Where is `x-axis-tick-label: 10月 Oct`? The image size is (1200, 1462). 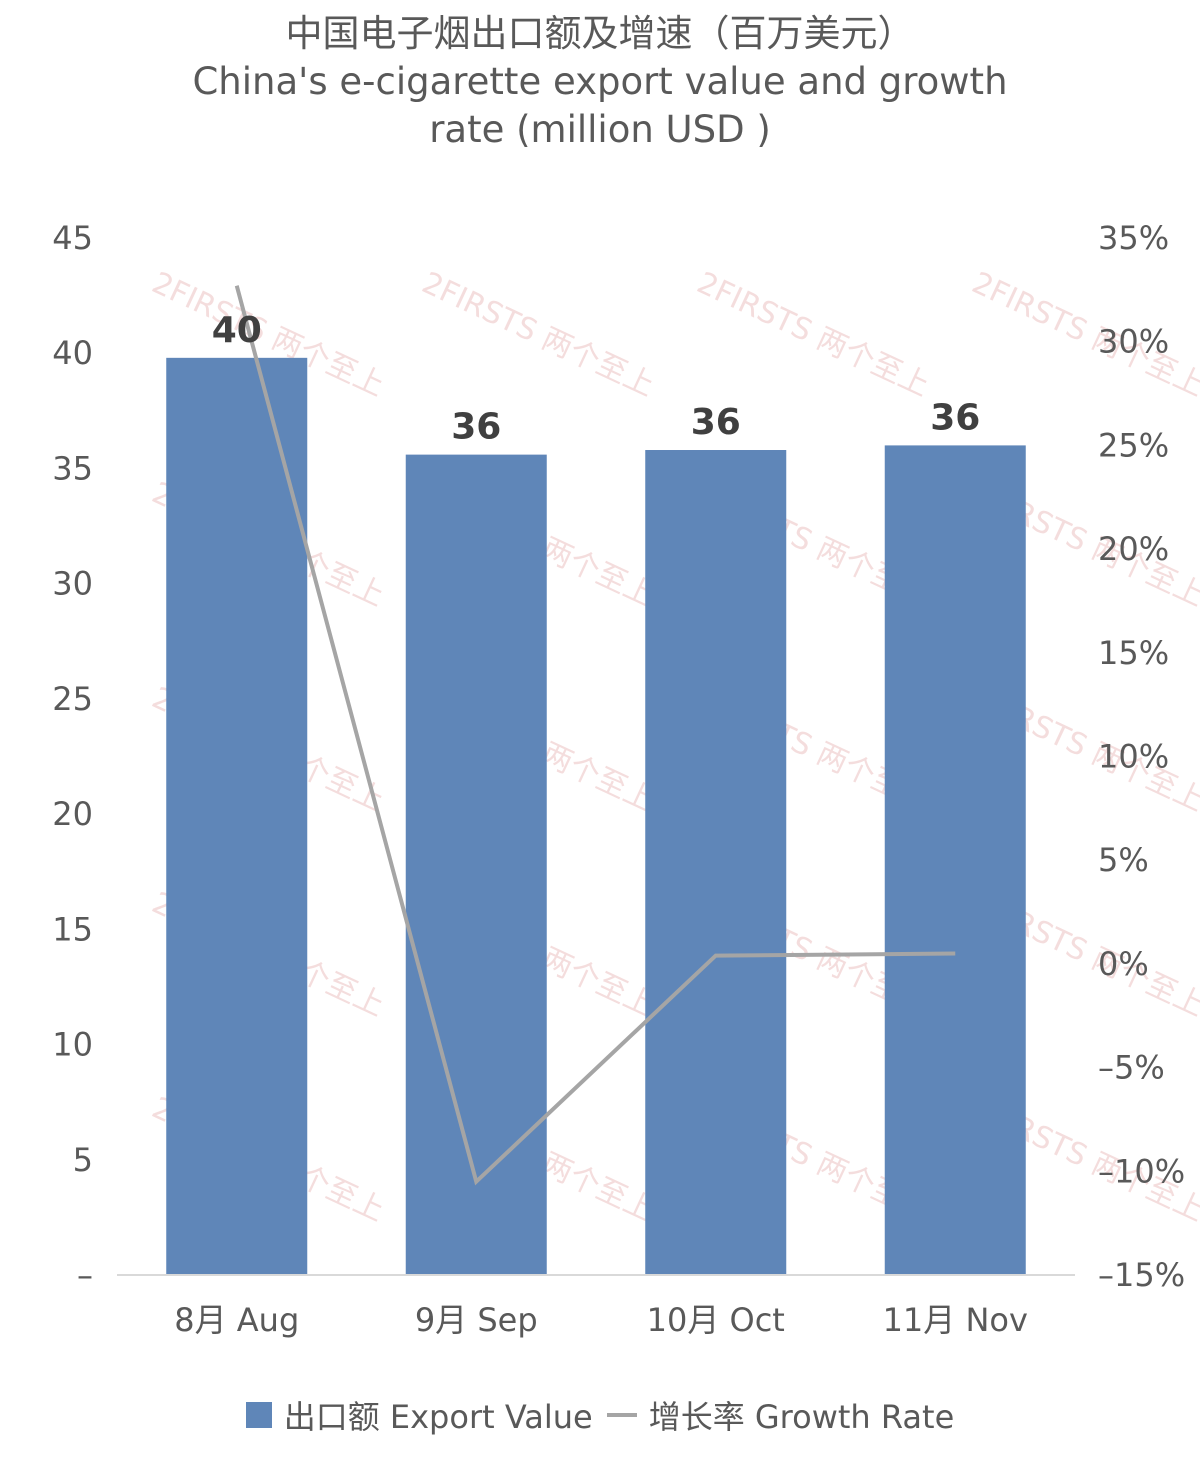
x-axis-tick-label: 10月 Oct is located at coordinates (716, 1320).